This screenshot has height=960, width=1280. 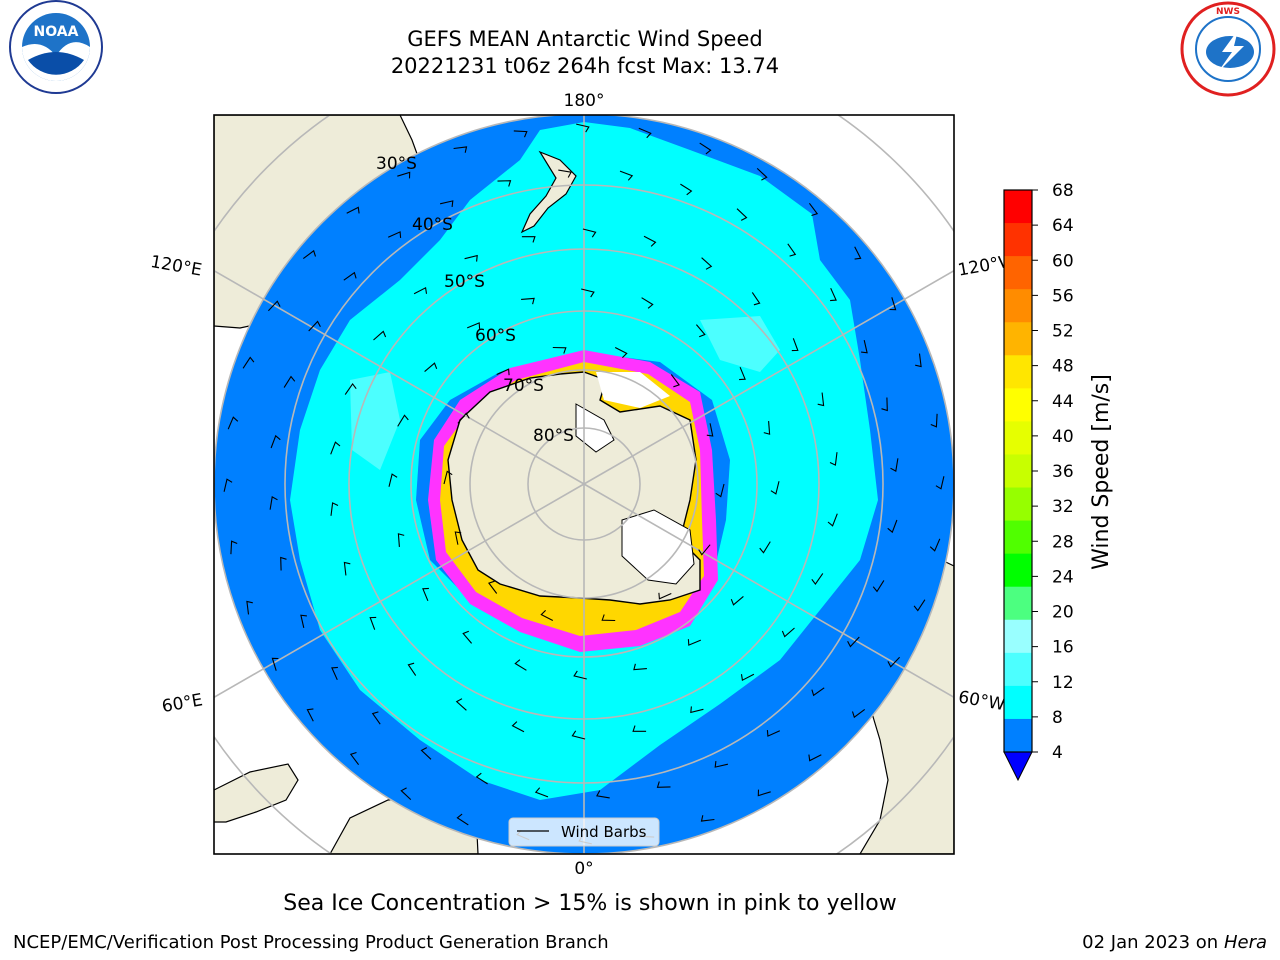 What do you see at coordinates (432, 225) in the screenshot?
I see `lat-label-40s: 40°S` at bounding box center [432, 225].